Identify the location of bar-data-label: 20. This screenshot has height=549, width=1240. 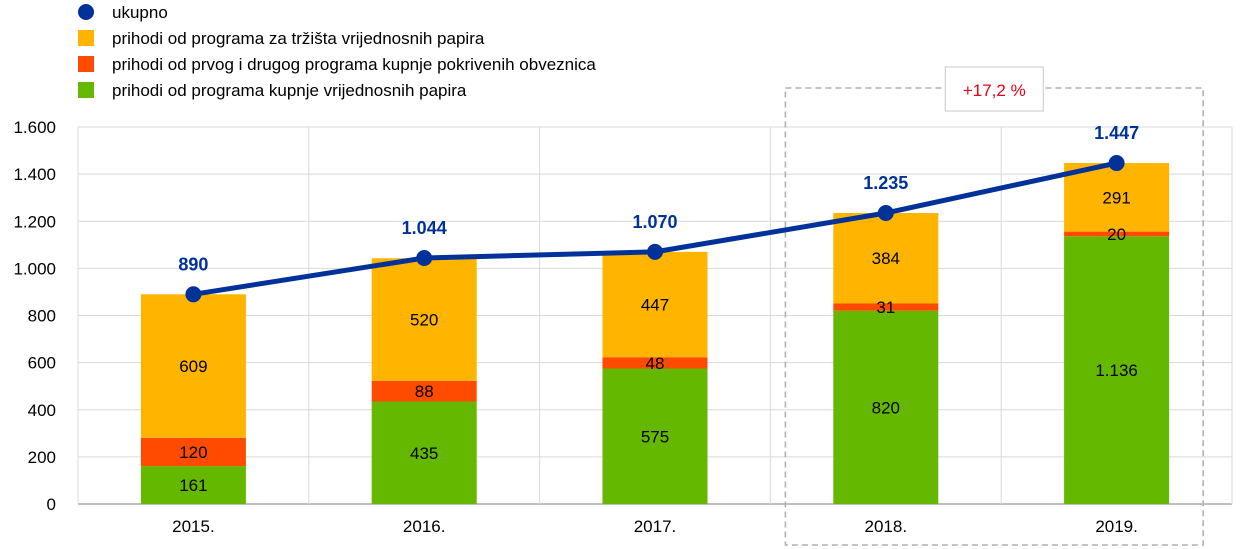
(1116, 234).